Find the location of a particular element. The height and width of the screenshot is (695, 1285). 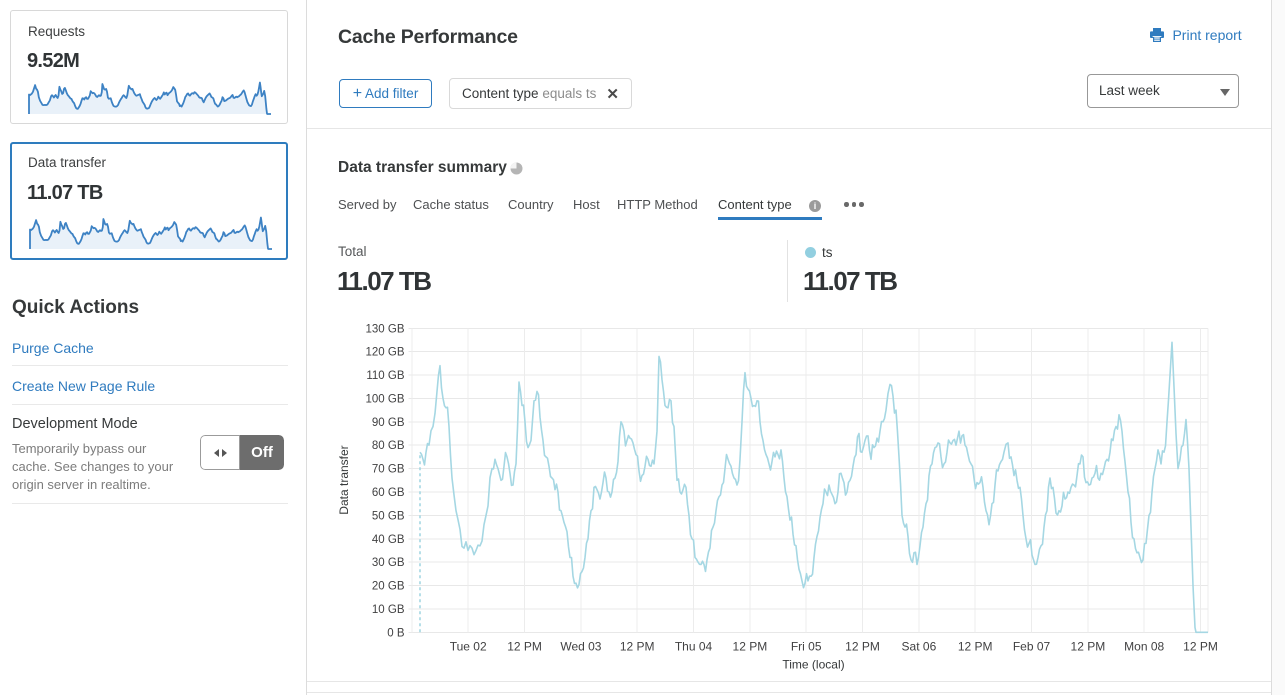

svg-text: 20 GB is located at coordinates (388, 587).